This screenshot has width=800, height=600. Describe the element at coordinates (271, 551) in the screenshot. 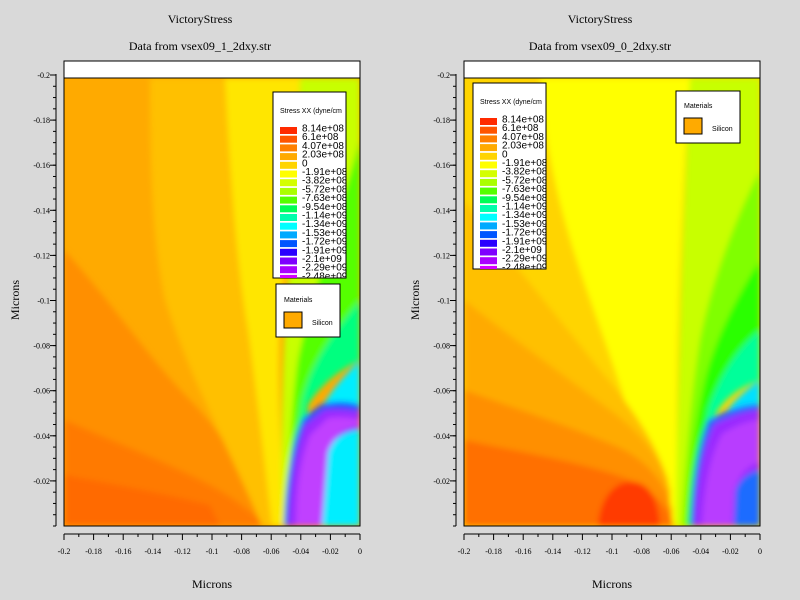

I see `x-tick-label: -0.06` at that location.